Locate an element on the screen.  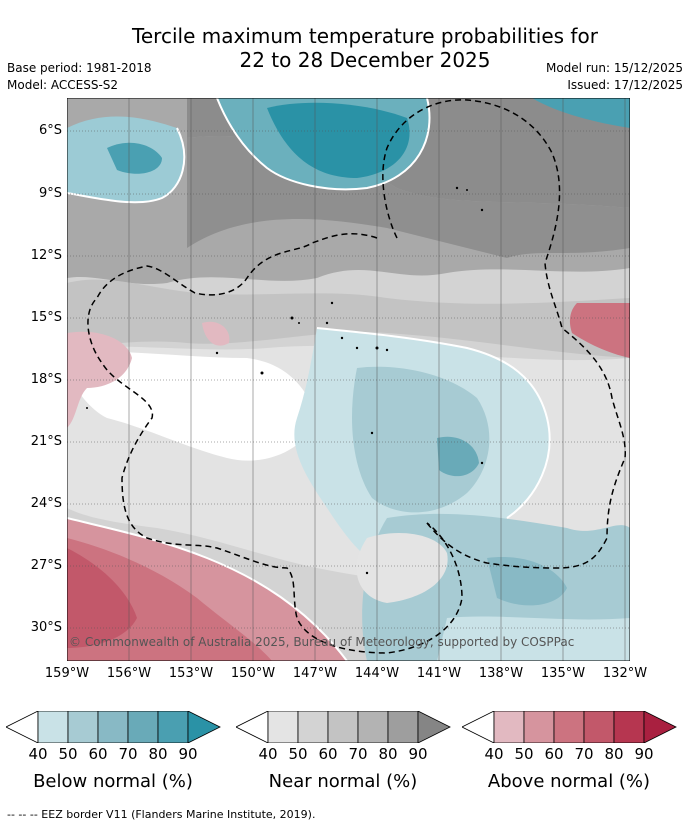
below-normal-south-edge is located at coordinates (533, 638).